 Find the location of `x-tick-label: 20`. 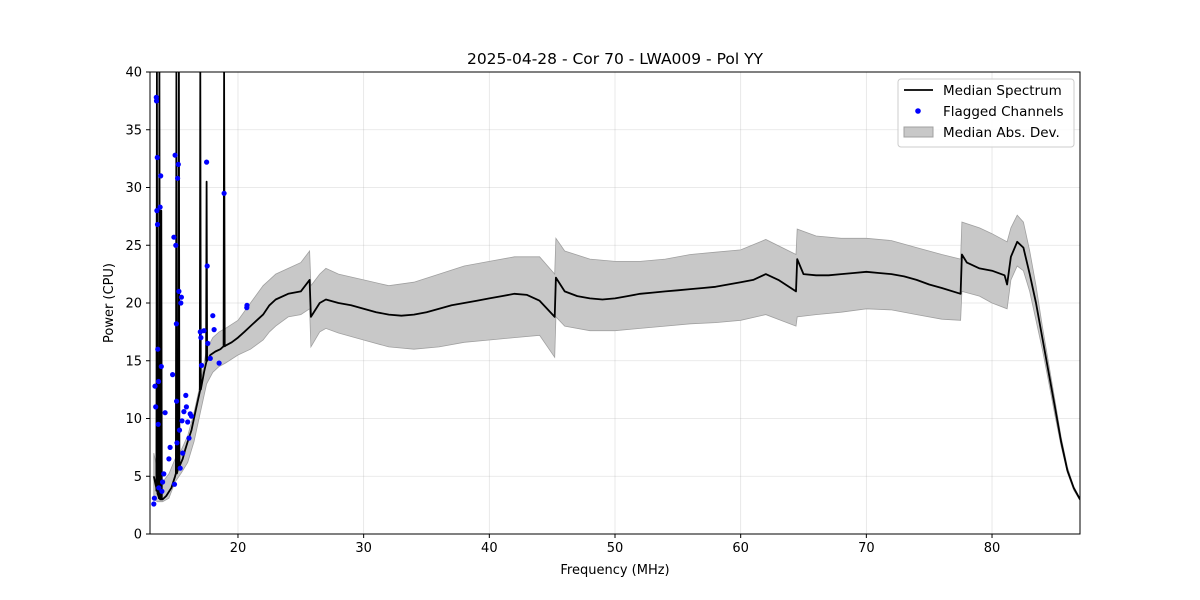

x-tick-label: 20 is located at coordinates (238, 548).